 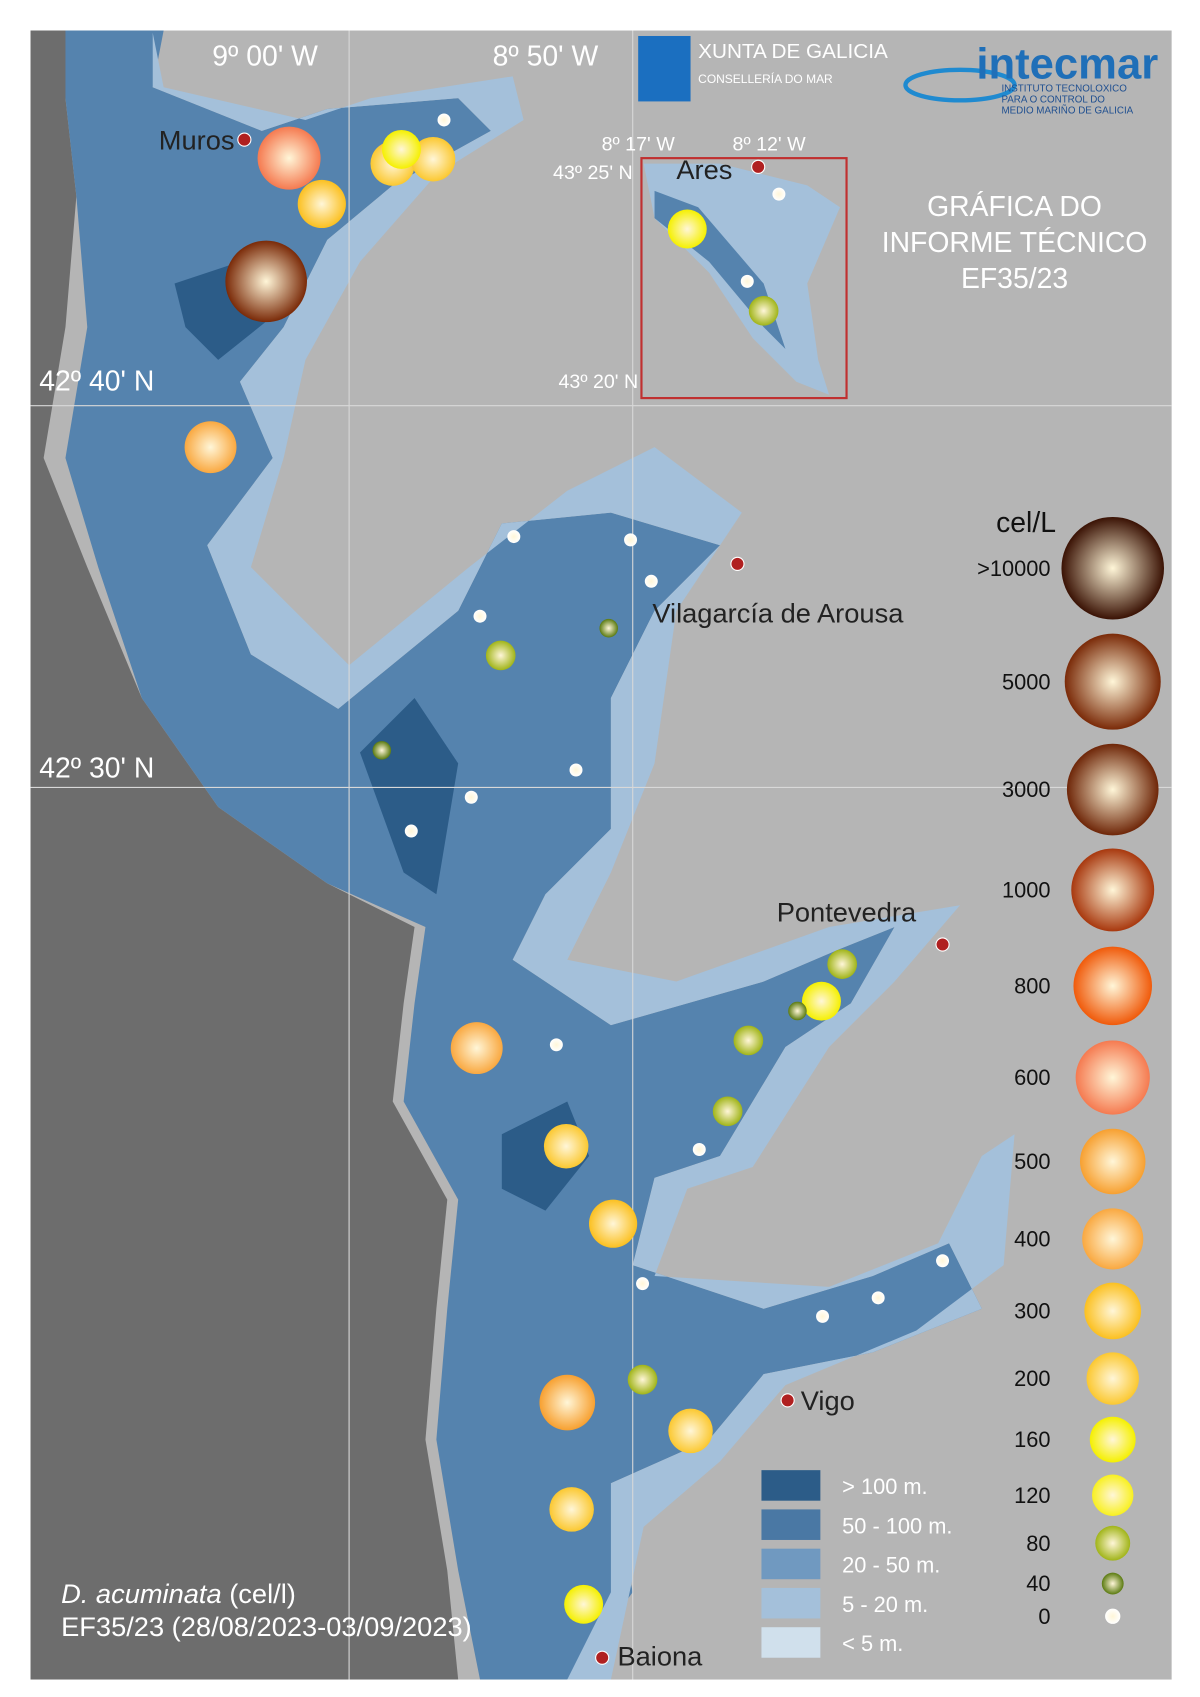 What do you see at coordinates (1014, 279) in the screenshot?
I see `title: EF35/23` at bounding box center [1014, 279].